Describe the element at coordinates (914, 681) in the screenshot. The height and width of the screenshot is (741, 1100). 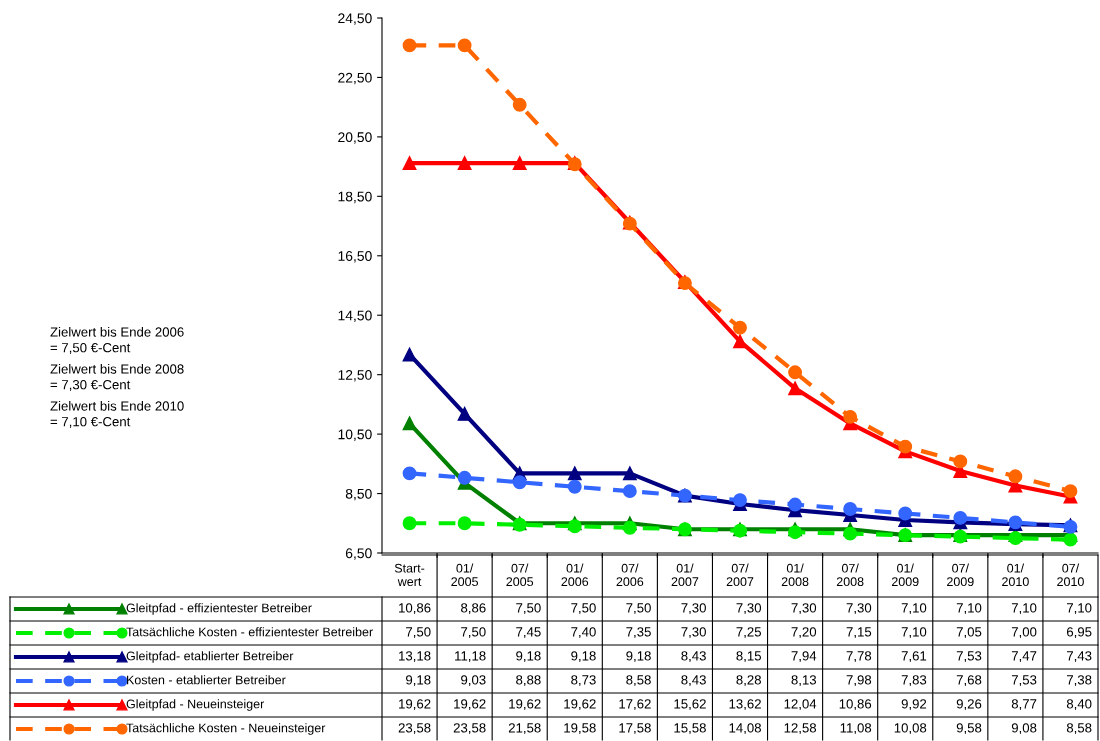
I see `data-label: 7,83` at that location.